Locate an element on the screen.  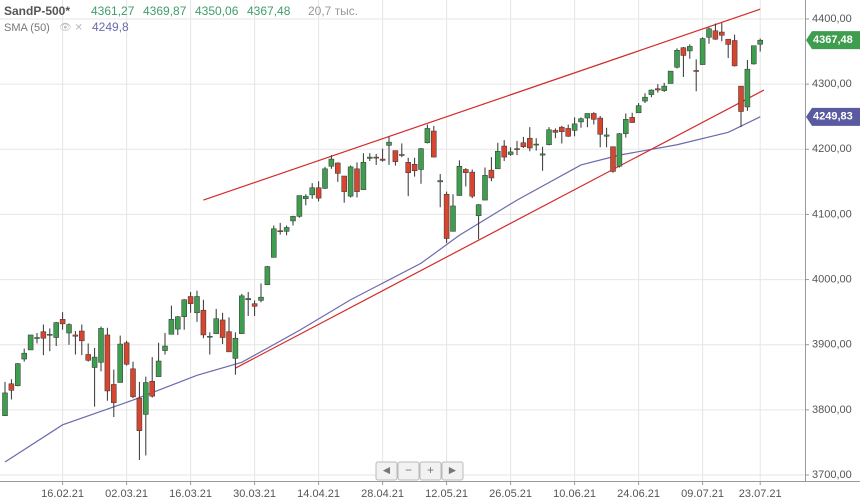
scroll-right: ► is located at coordinates (452, 471).